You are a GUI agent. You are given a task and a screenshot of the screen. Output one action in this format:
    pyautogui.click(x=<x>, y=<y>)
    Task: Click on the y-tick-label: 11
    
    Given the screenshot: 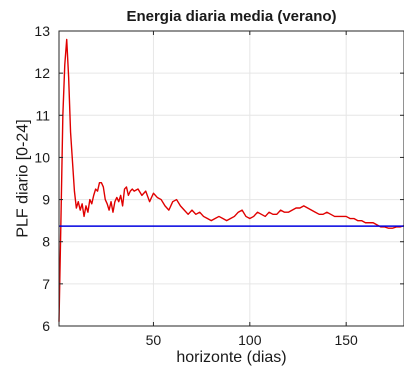 What is the action you would take?
    pyautogui.click(x=42, y=115)
    